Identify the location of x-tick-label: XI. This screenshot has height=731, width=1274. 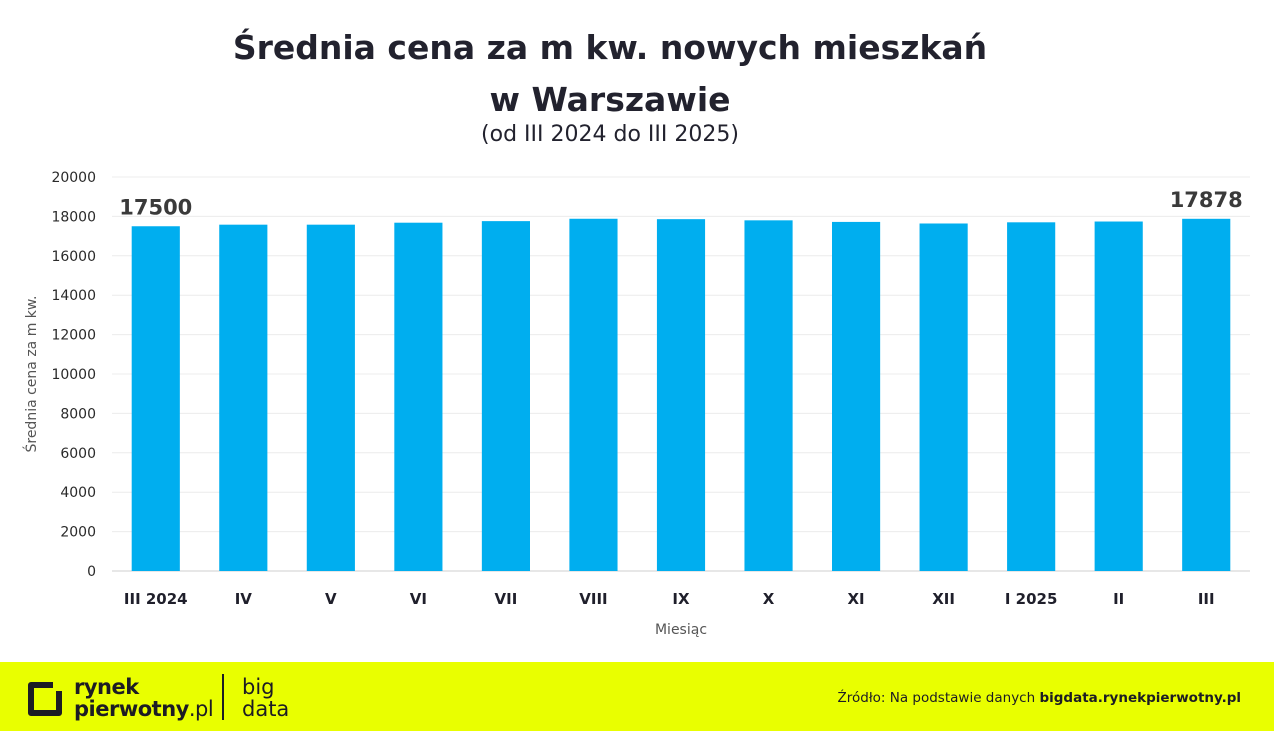
(855, 599).